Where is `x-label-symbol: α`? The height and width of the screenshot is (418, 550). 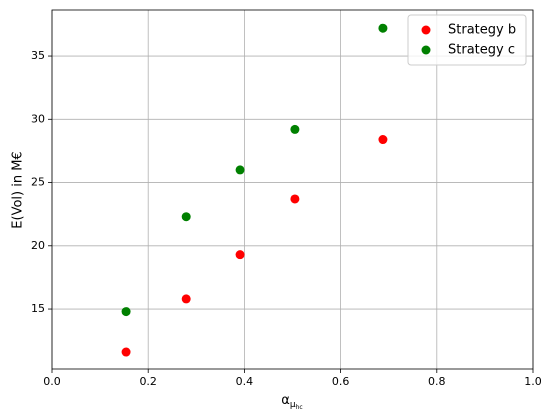 x-label-symbol: α is located at coordinates (285, 400).